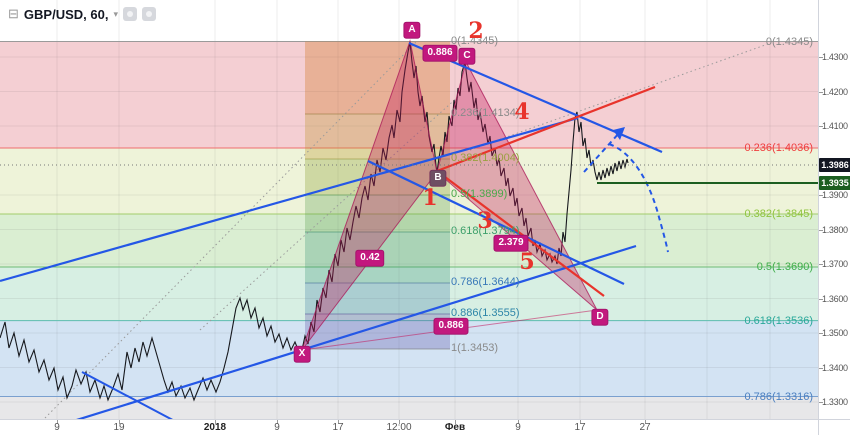 Image resolution: width=850 pixels, height=435 pixels. Describe the element at coordinates (626, 192) in the screenshot. I see `projection-arrow` at that location.